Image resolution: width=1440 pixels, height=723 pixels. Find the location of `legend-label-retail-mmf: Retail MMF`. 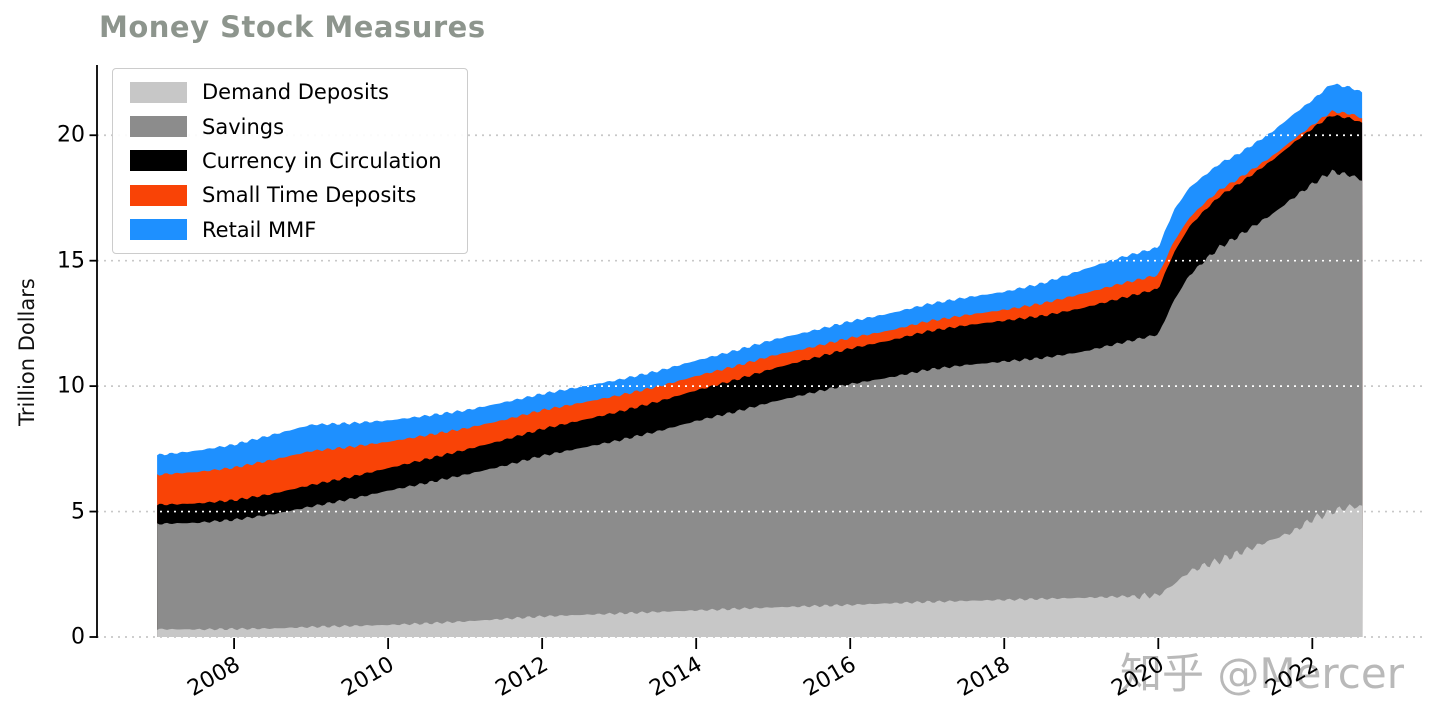

legend-label-retail-mmf: Retail MMF is located at coordinates (259, 229).